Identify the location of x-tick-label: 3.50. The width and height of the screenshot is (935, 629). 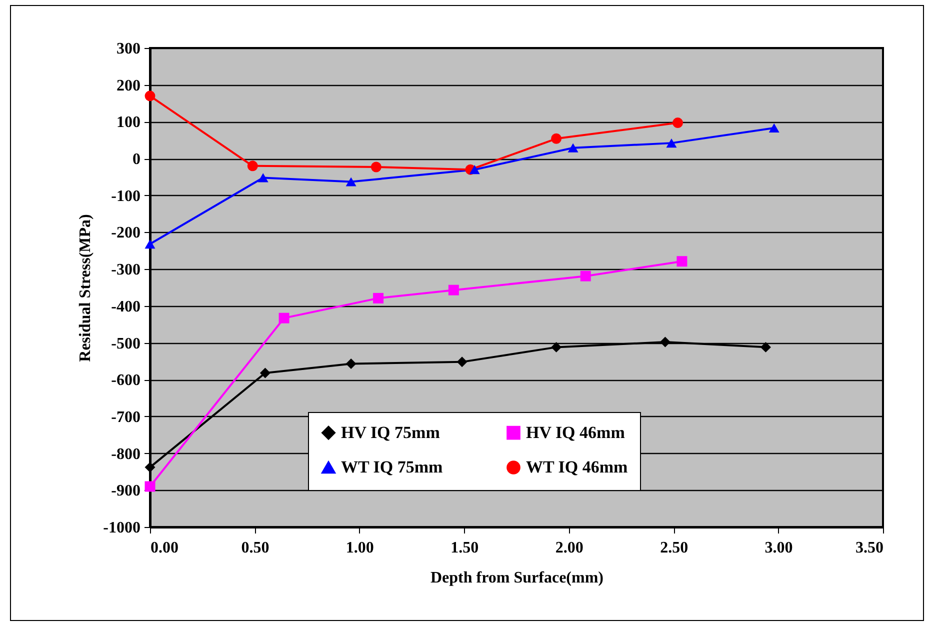
(870, 548).